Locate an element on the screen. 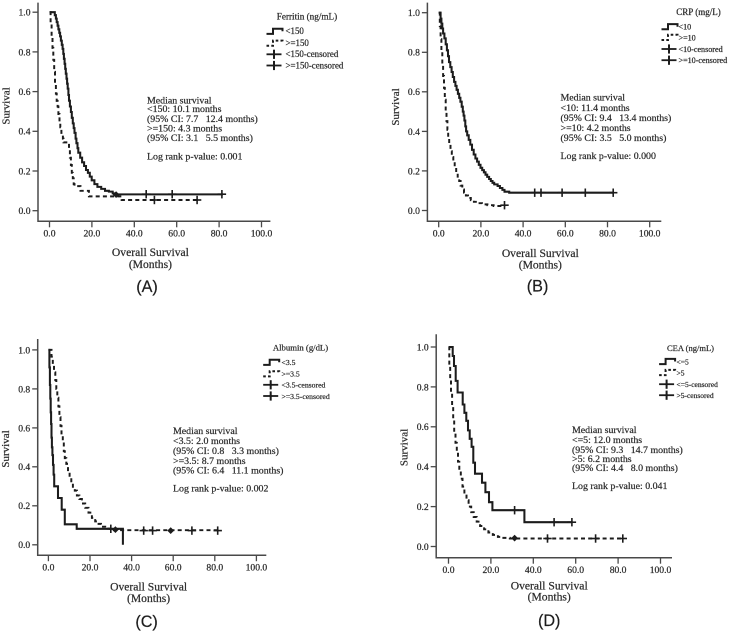 Image resolution: width=730 pixels, height=633 pixels. svg-text: <10-censored is located at coordinates (701, 49).